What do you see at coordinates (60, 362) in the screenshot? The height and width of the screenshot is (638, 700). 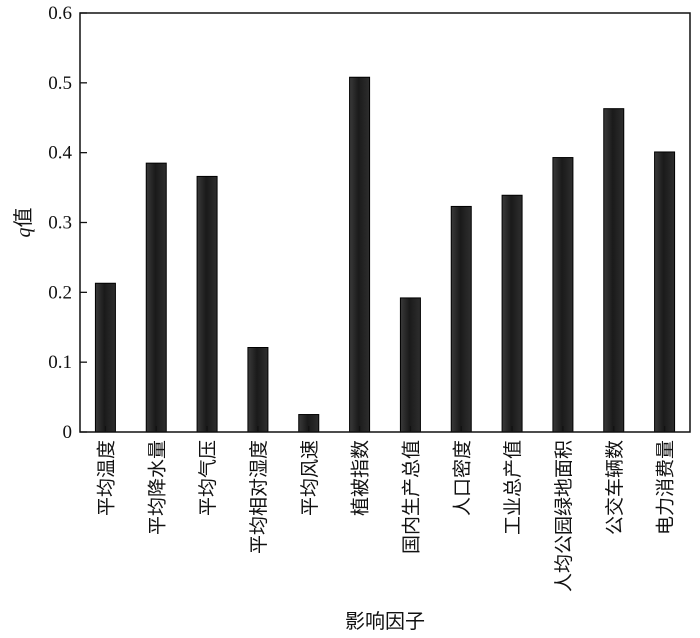 I see `y-tick-label: 0.1` at bounding box center [60, 362].